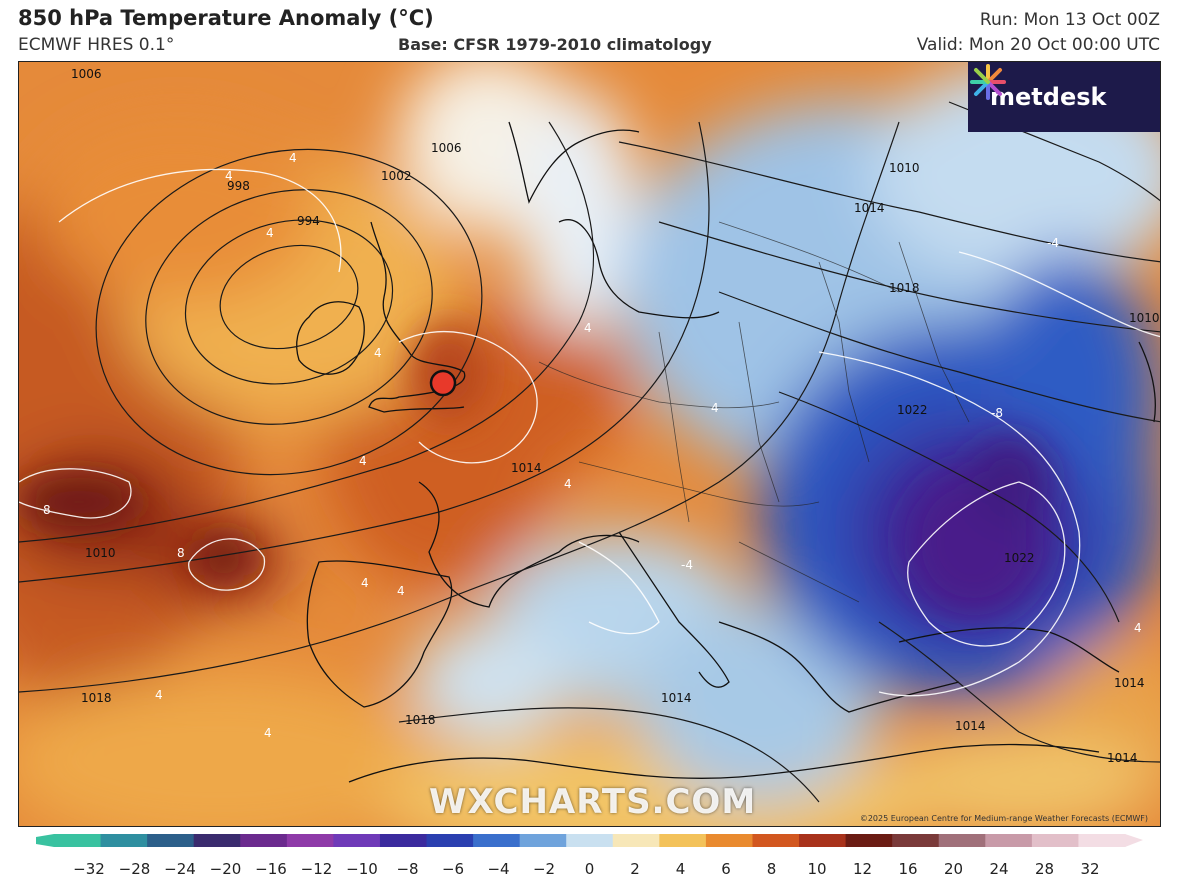 The height and width of the screenshot is (886, 1179). Describe the element at coordinates (912, 410) in the screenshot. I see `isobar-label: 1022` at that location.